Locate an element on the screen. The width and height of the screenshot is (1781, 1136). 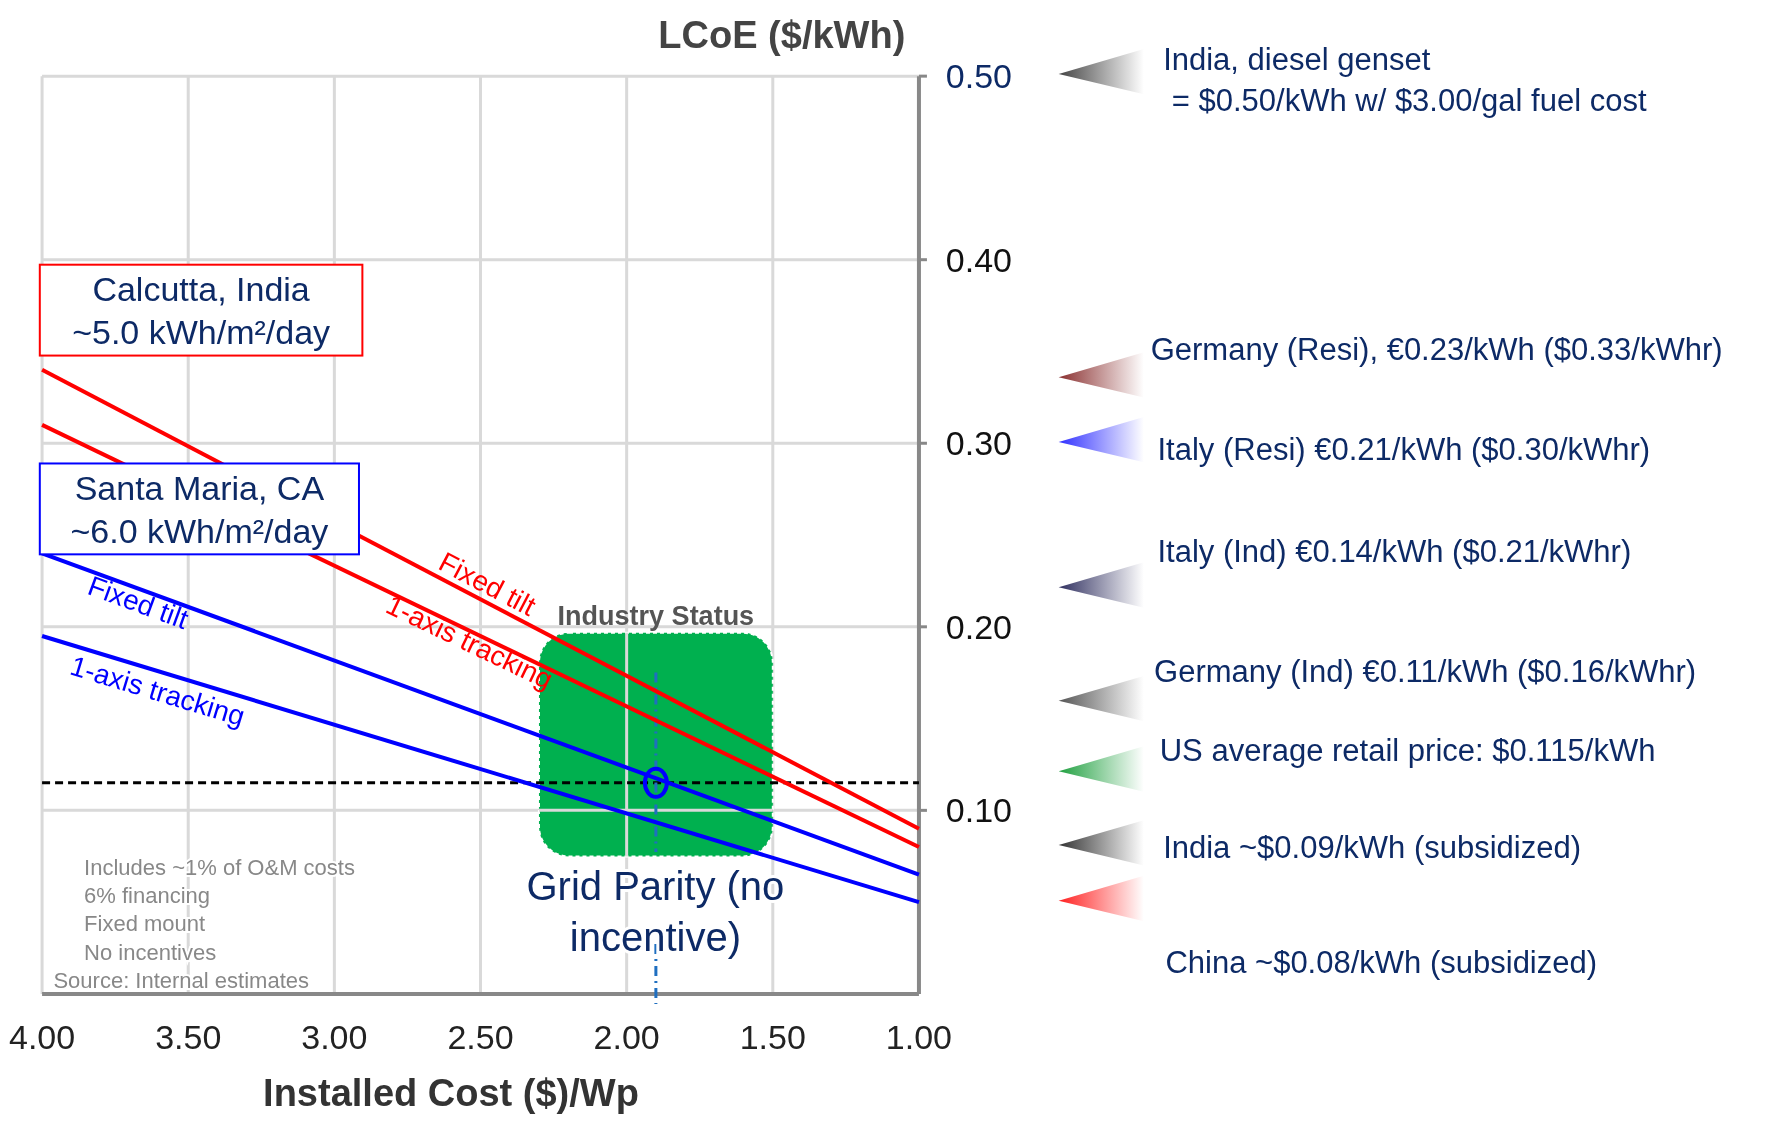
y-tick-label: 0.50 is located at coordinates (979, 76).